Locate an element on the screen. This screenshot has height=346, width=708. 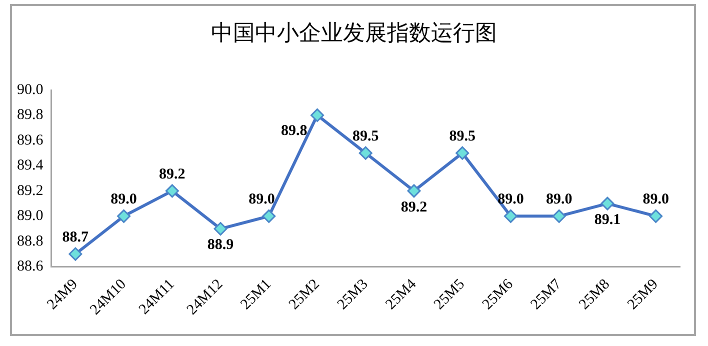
y-tick-label: 88.8 is located at coordinates (30, 241).